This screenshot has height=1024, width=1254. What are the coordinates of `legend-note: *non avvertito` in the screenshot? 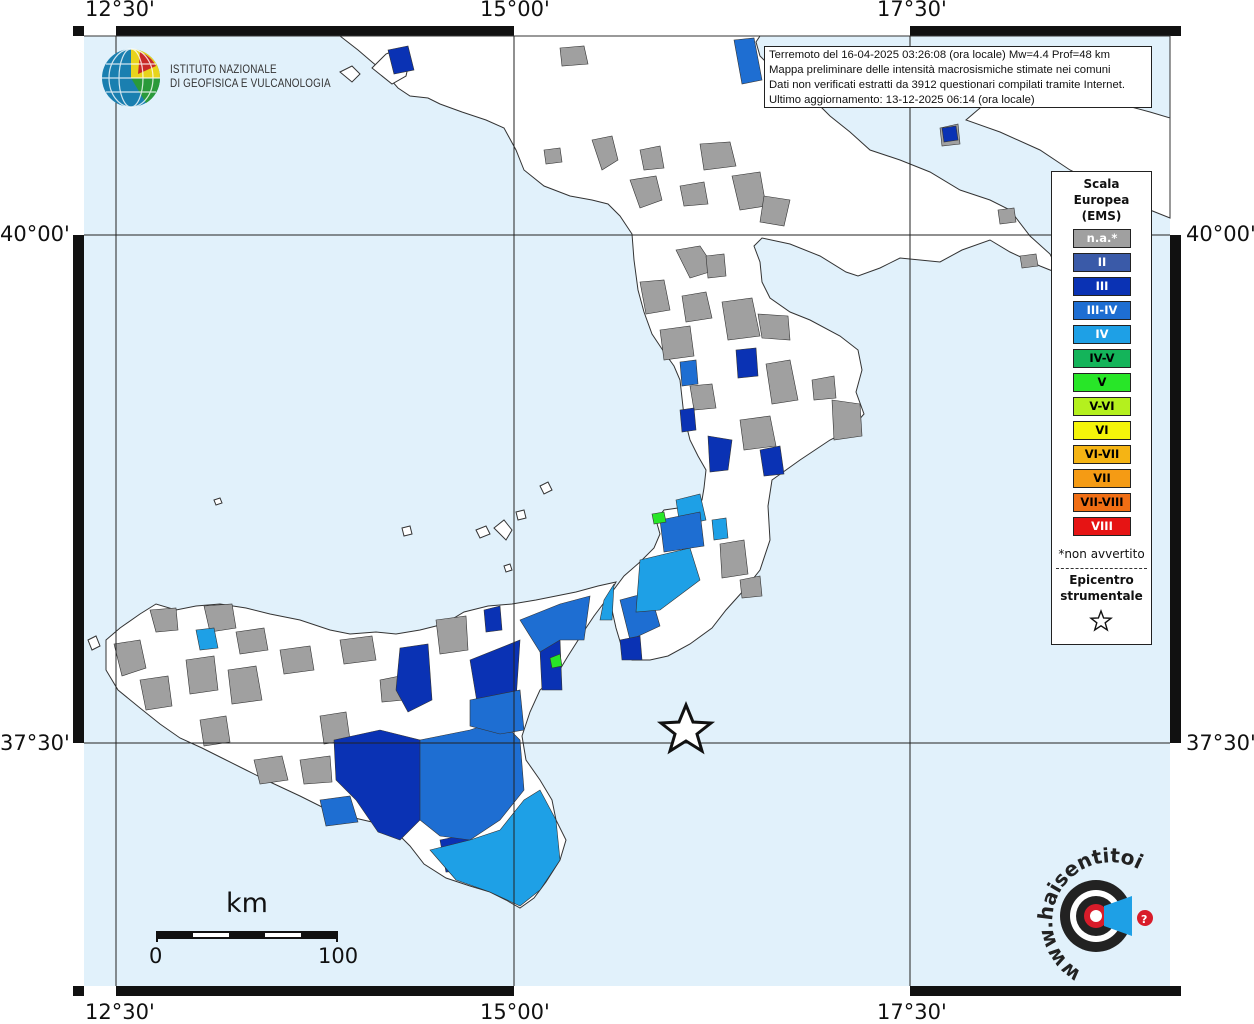 It's located at (1101, 554).